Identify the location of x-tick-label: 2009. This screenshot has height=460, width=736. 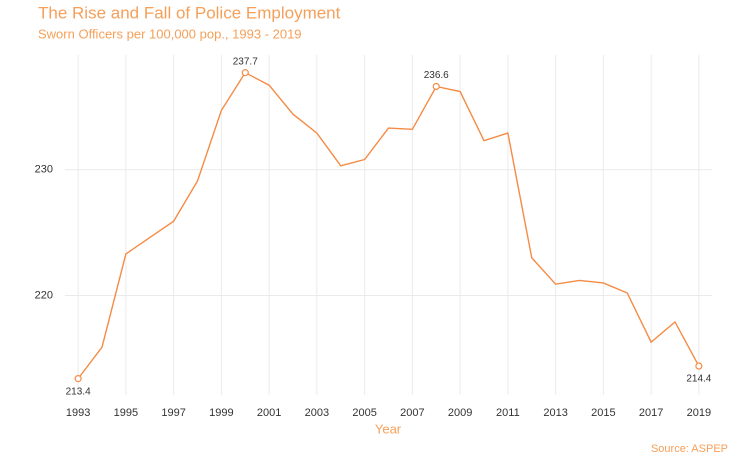
(460, 413).